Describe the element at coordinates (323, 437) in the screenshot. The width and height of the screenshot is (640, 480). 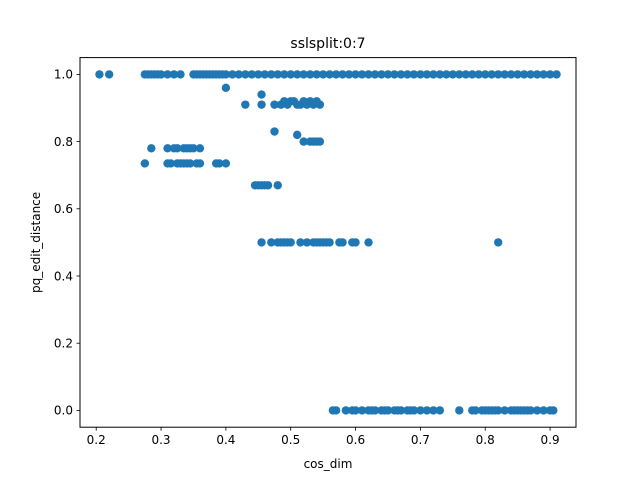
I see `x-axis-ticks: 0.2 0.3 0.4 0.5 0.6 0.7 0.8 0.9` at that location.